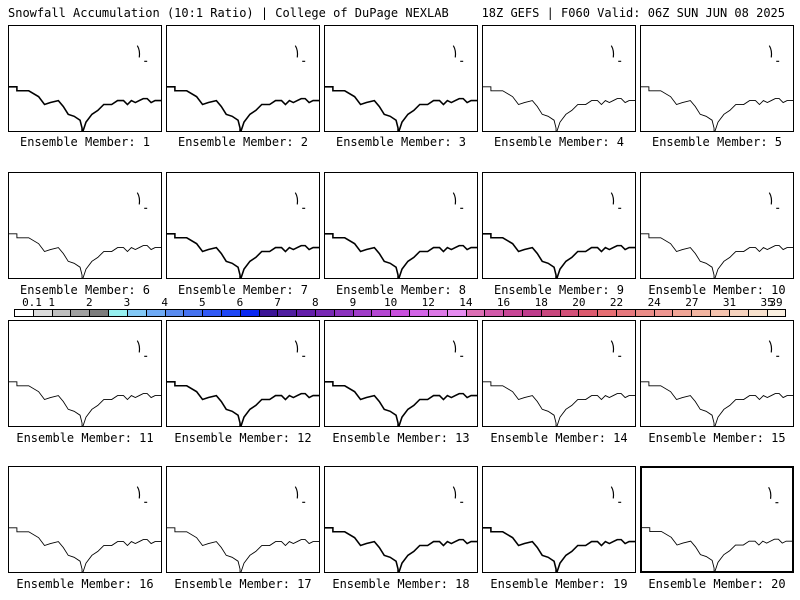 This screenshot has width=800, height=600. Describe the element at coordinates (559, 290) in the screenshot. I see `ensemble-member-label: Ensemble Member: 9` at that location.